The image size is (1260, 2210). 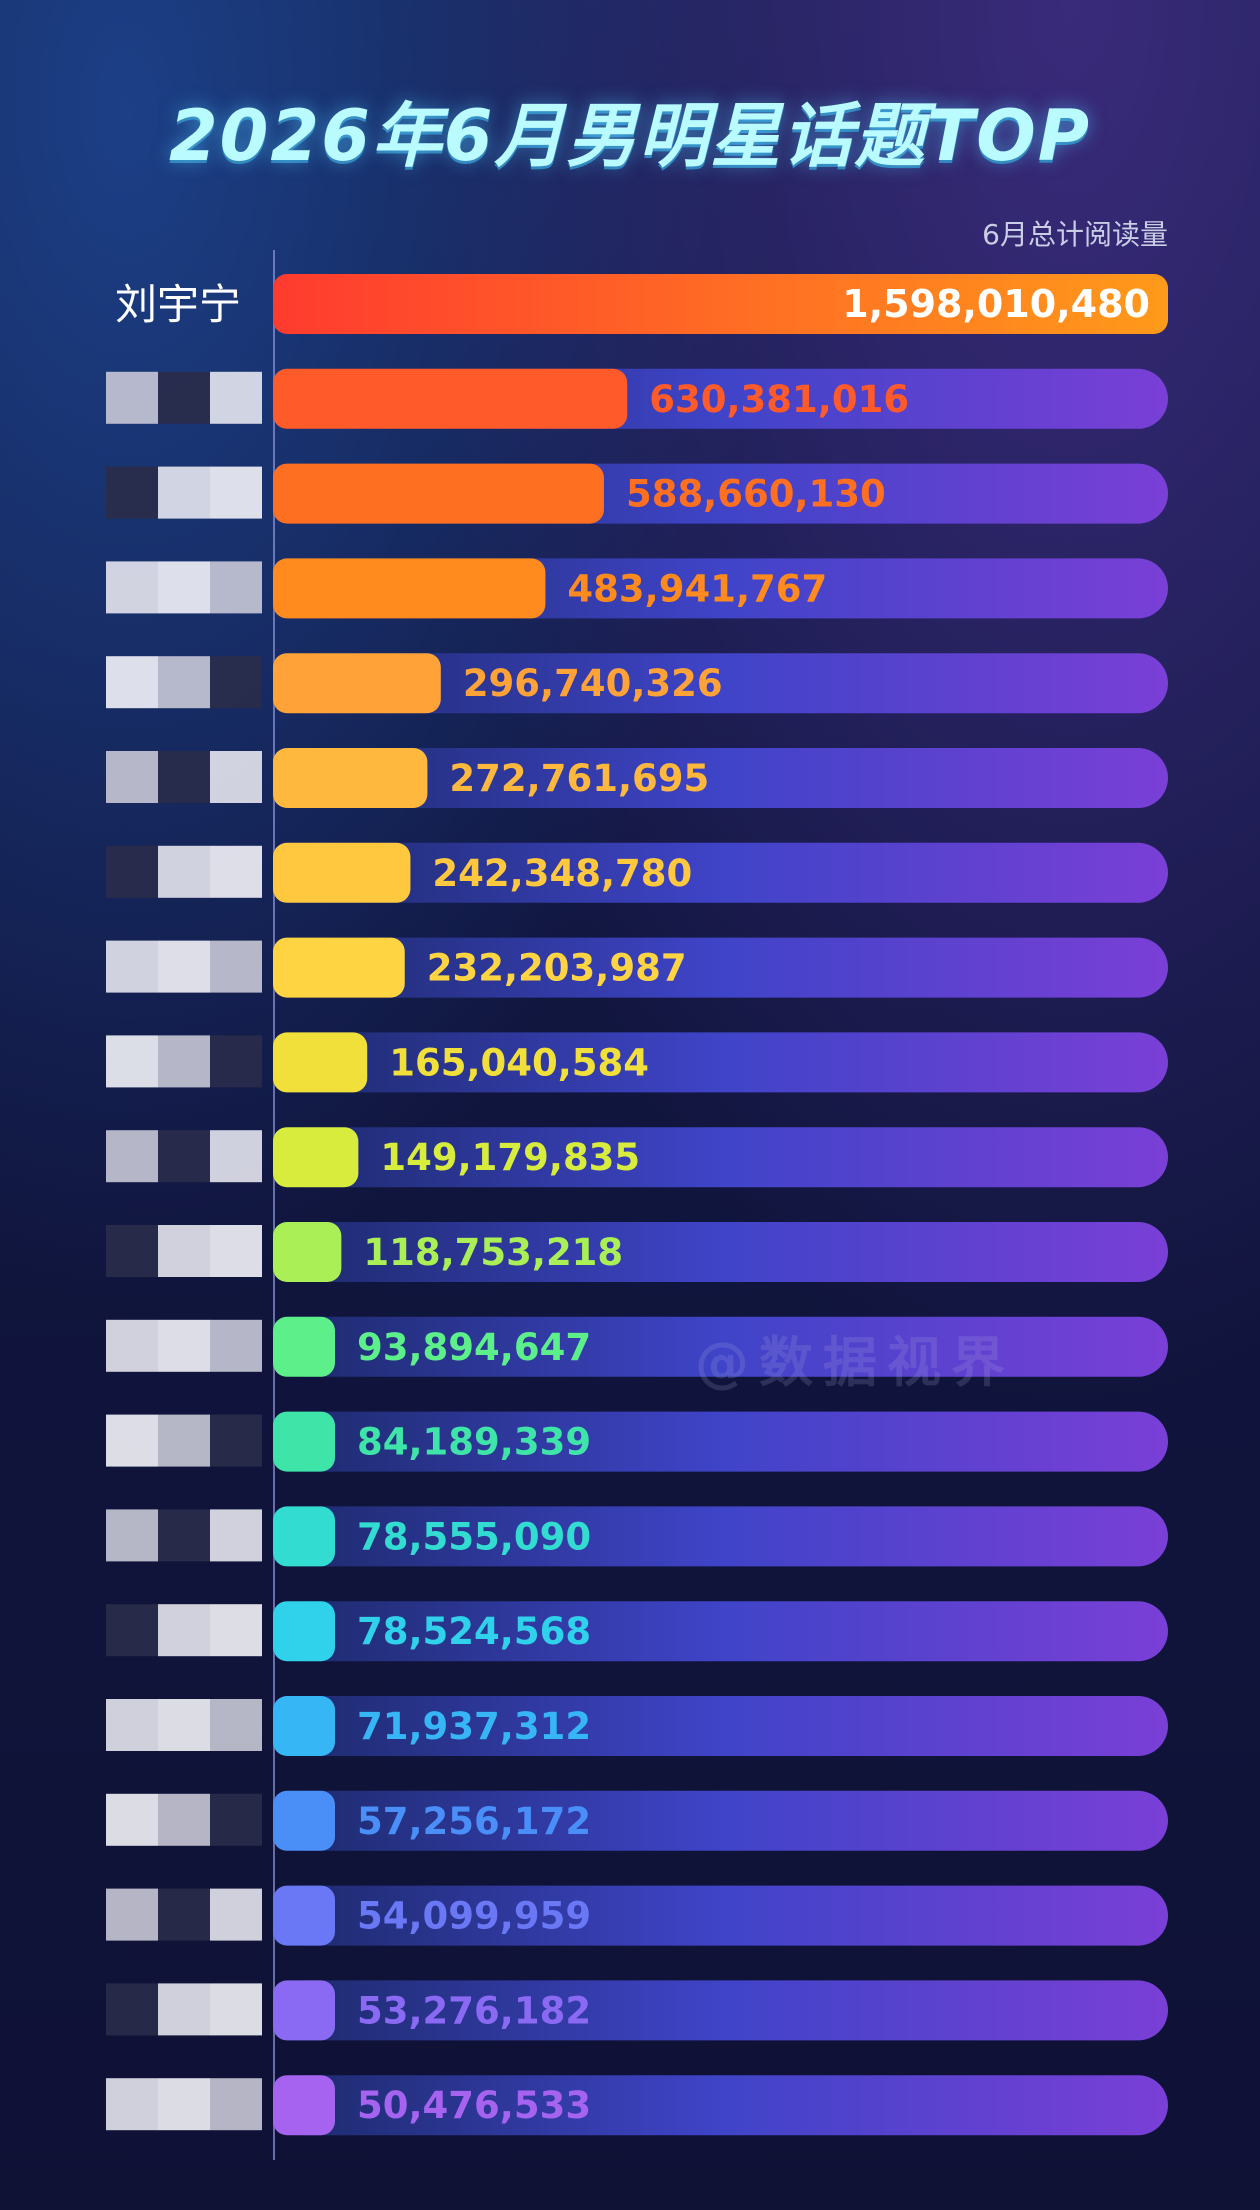 I want to click on bar-row: 588,660,130, so click(x=637, y=493).